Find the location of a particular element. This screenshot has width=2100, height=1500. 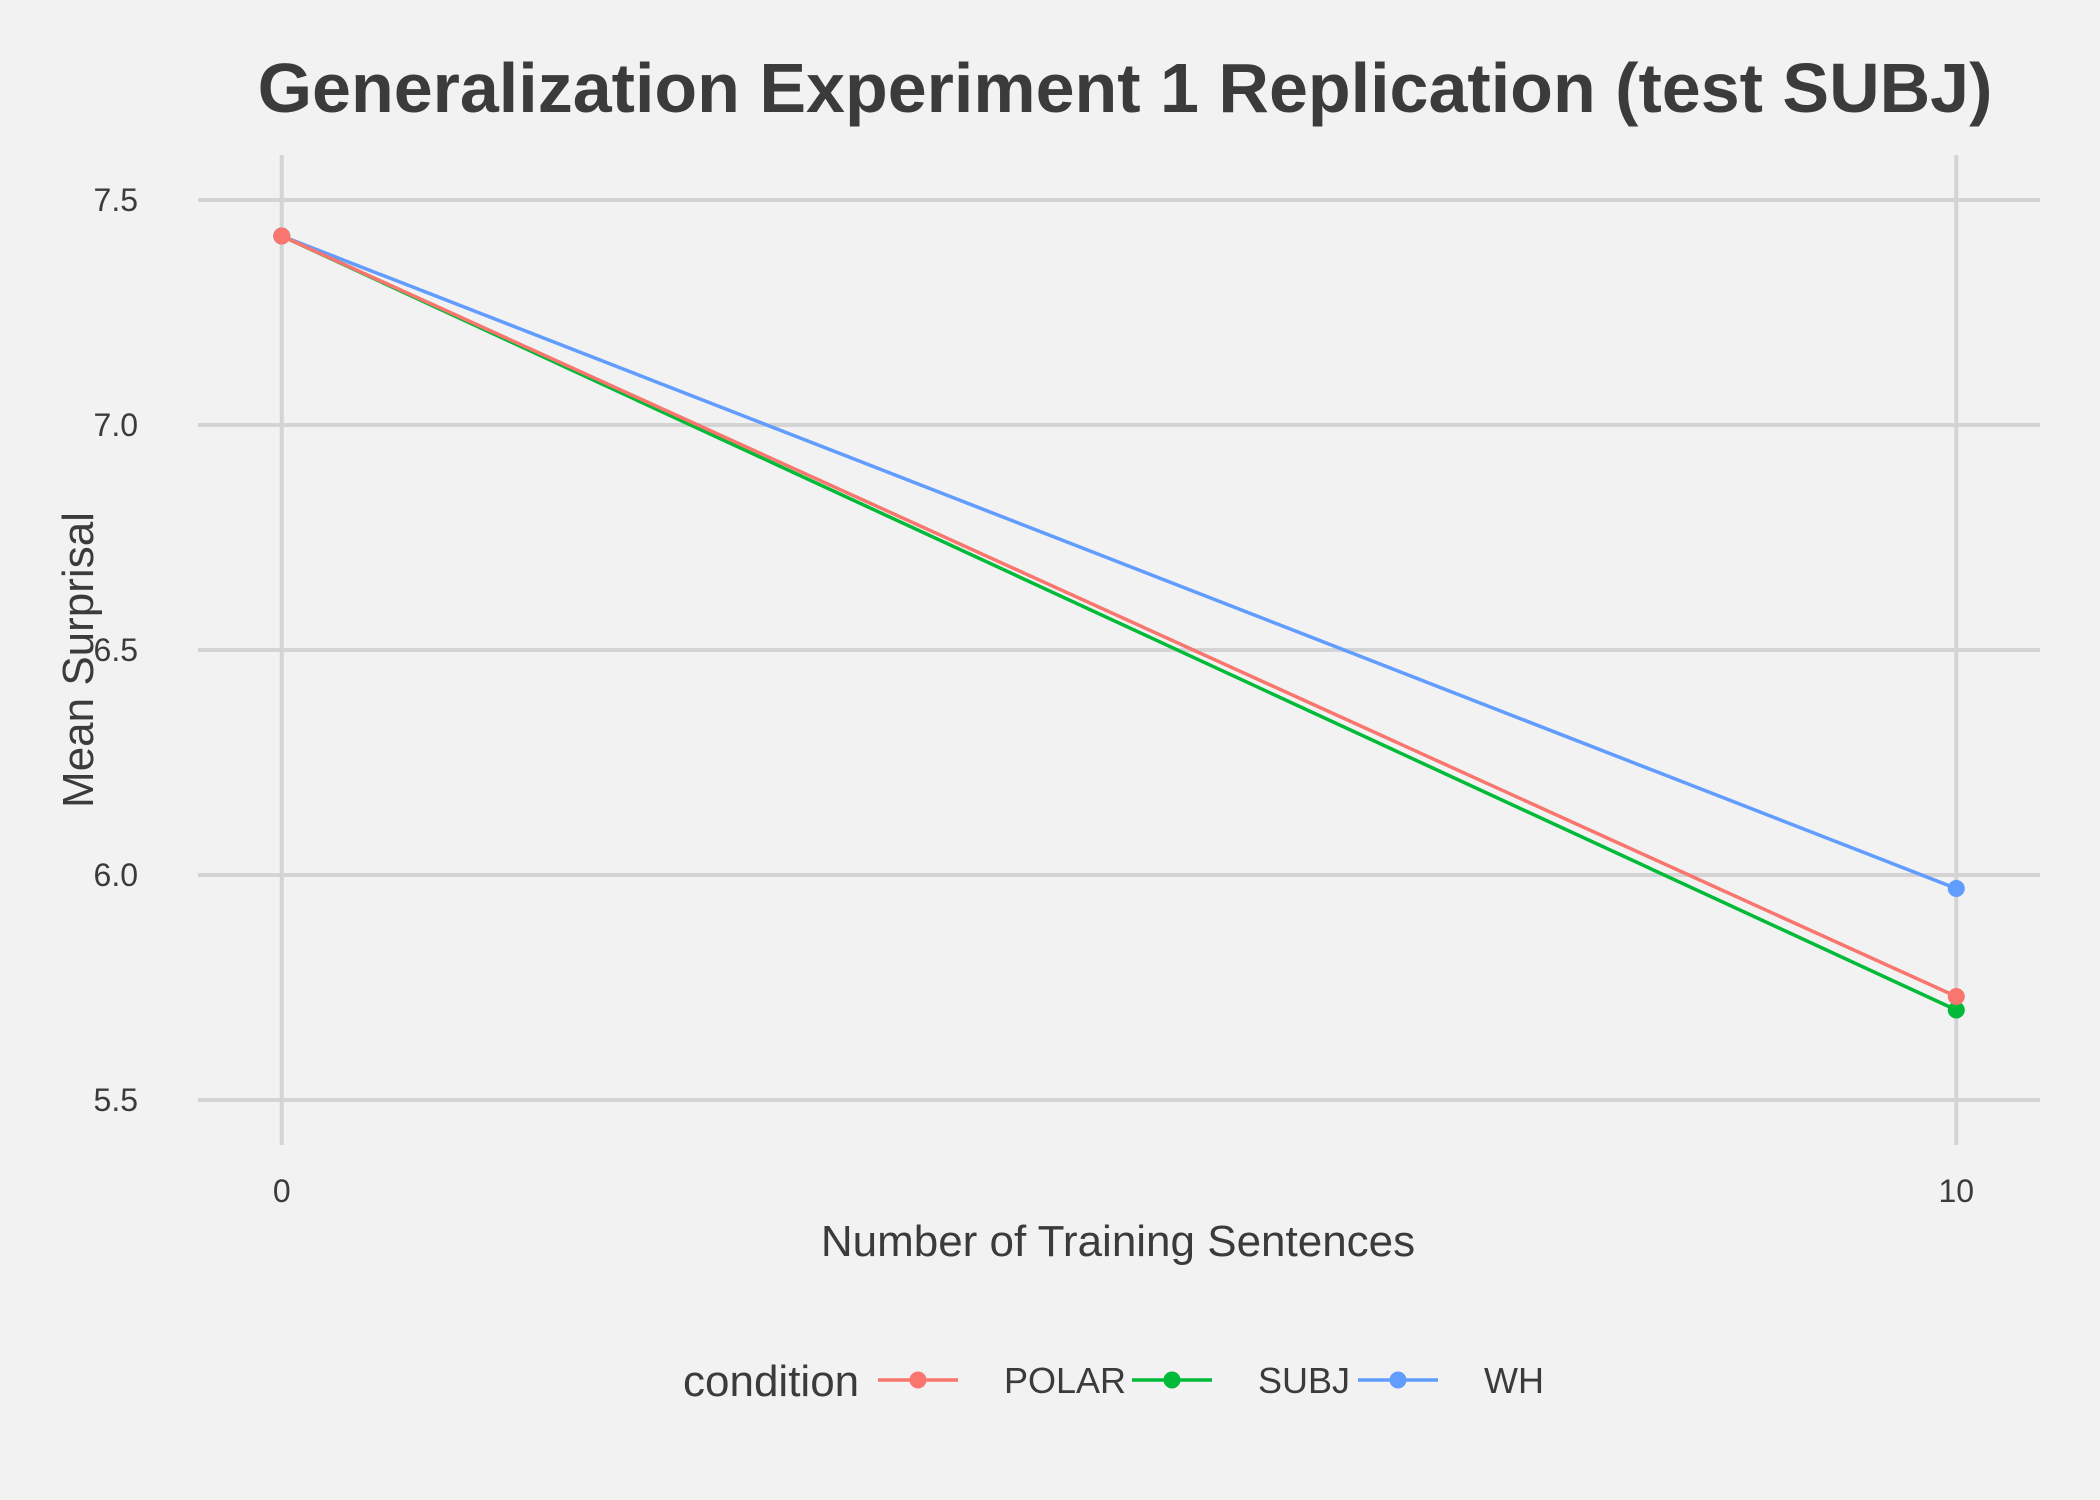

legend: condition POLAR SUBJ WH is located at coordinates (1113, 1381).